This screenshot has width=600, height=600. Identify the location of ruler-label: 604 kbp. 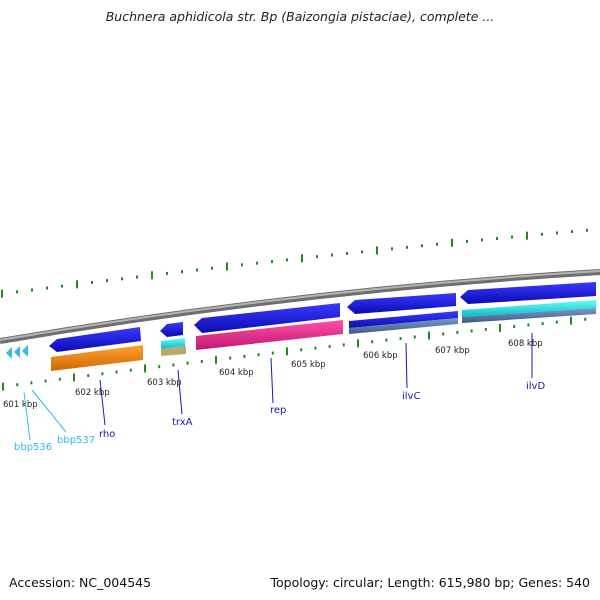
(236, 373).